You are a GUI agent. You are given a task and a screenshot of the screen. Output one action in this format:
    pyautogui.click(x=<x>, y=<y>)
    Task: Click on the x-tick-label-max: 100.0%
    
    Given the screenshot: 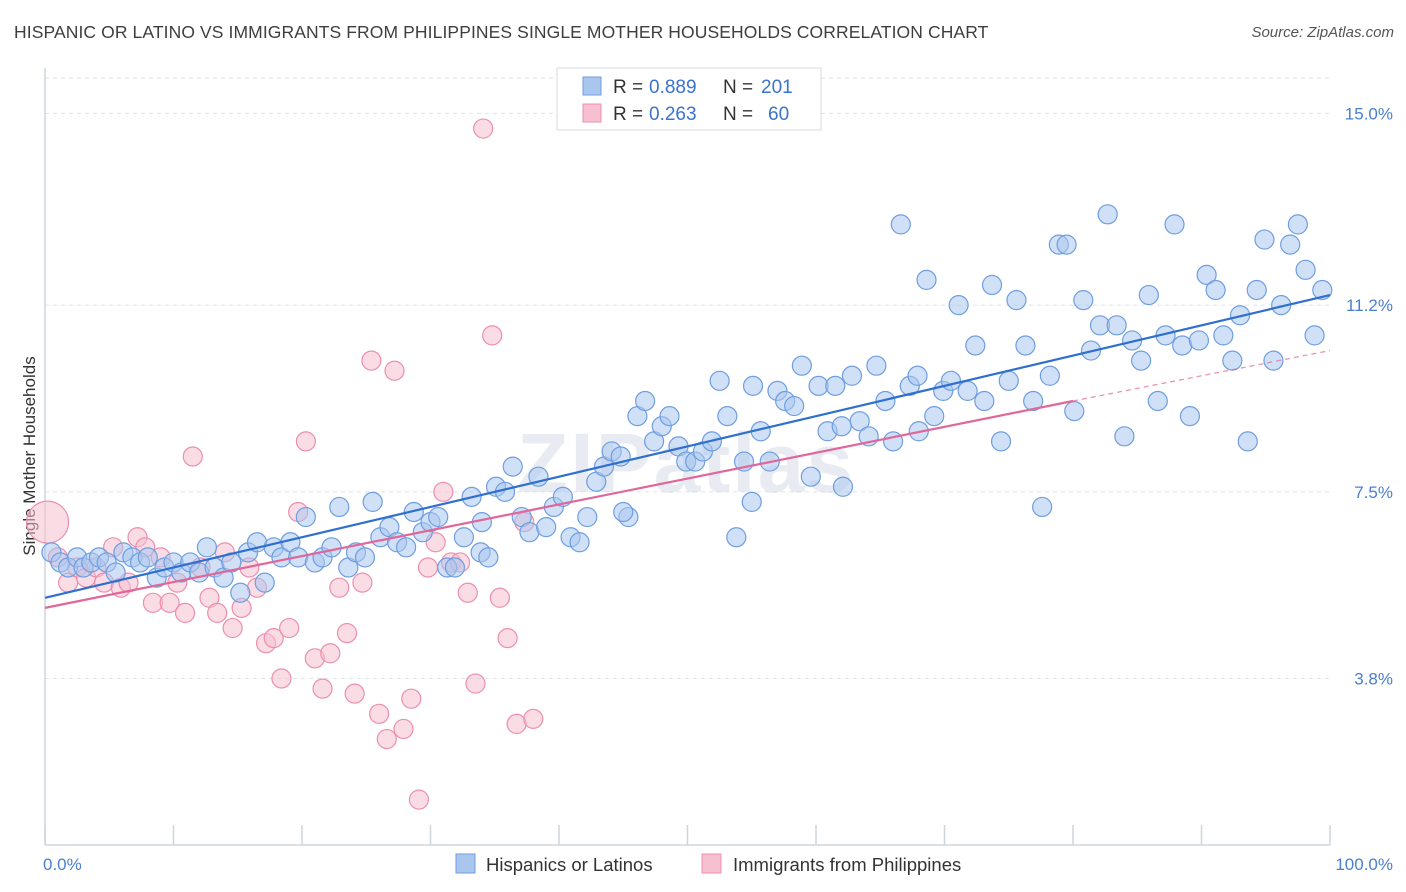 What is the action you would take?
    pyautogui.click(x=1364, y=864)
    